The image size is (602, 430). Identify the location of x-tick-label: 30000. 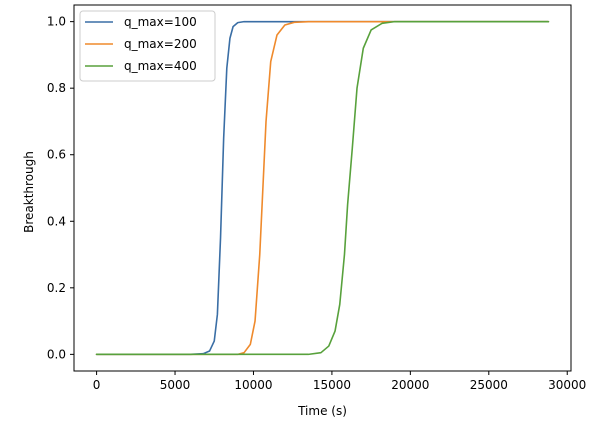
(567, 385).